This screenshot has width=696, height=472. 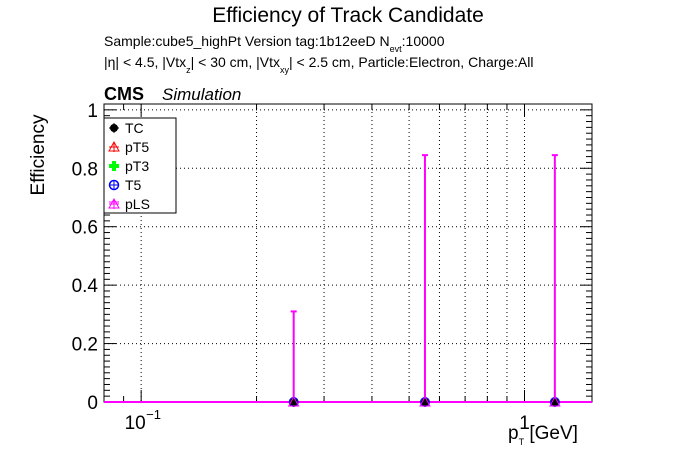 I want to click on y-tick-label: 0.4, so click(x=85, y=286).